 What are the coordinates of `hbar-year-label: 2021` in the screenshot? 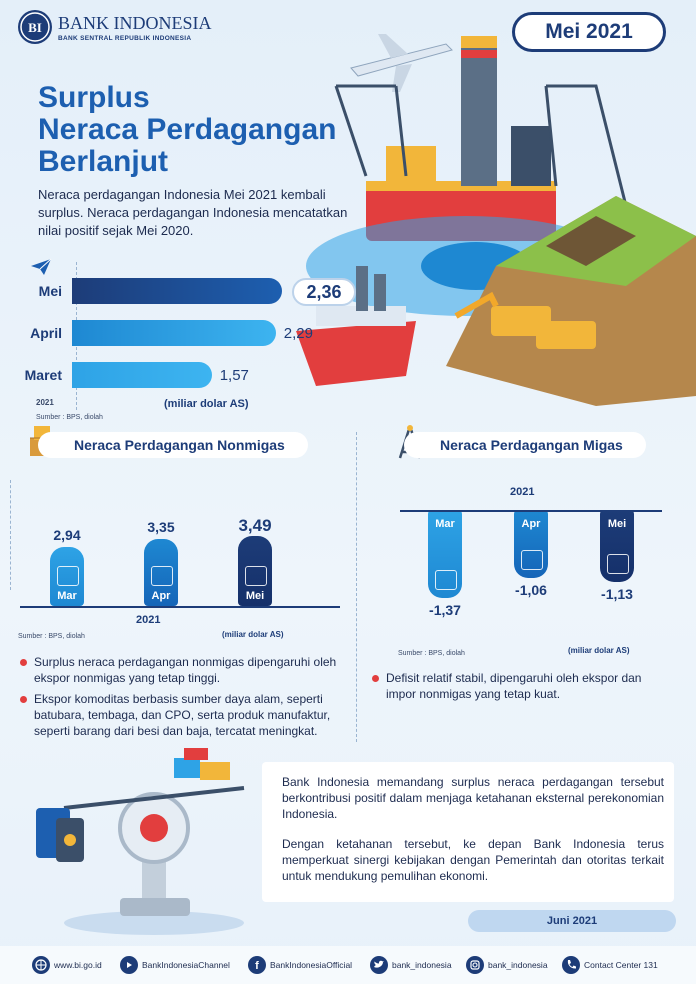 It's located at (45, 402).